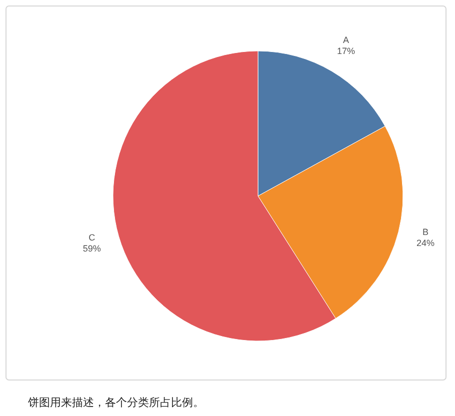  Describe the element at coordinates (346, 51) in the screenshot. I see `data-label: 17%` at that location.